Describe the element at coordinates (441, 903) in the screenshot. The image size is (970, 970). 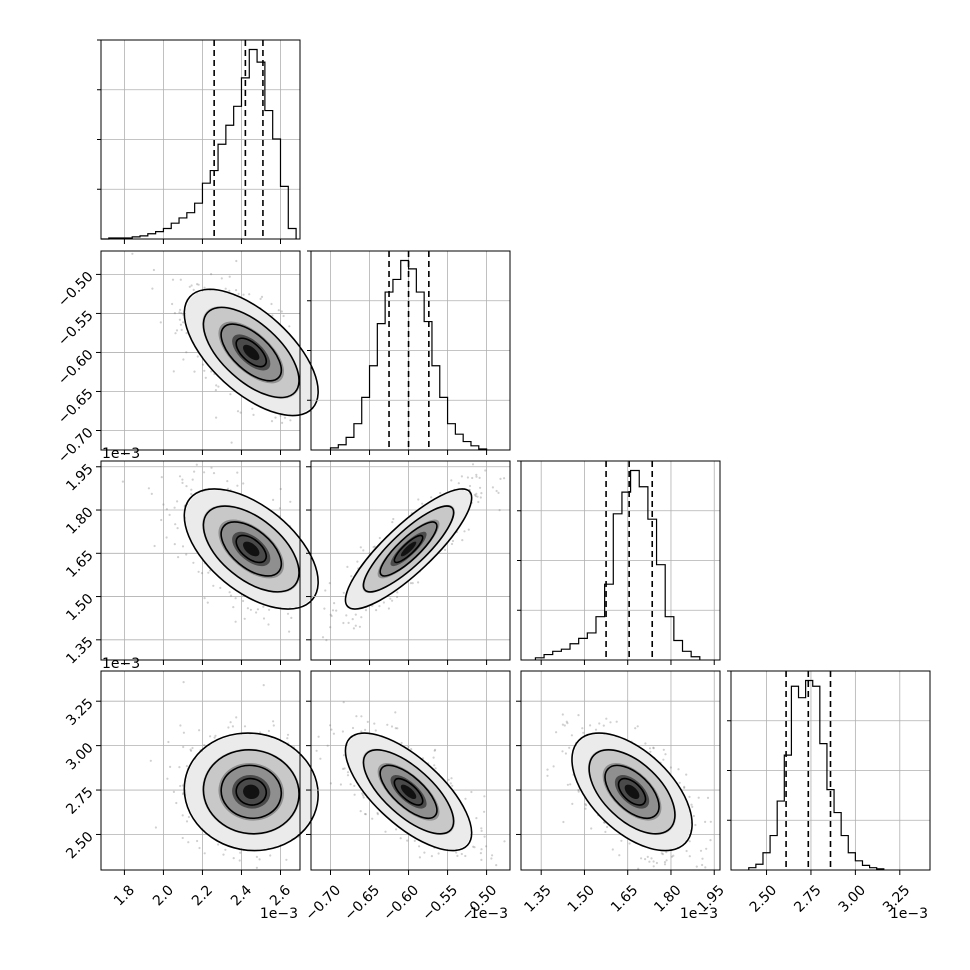
I see `x-tick-label: −0.55` at that location.